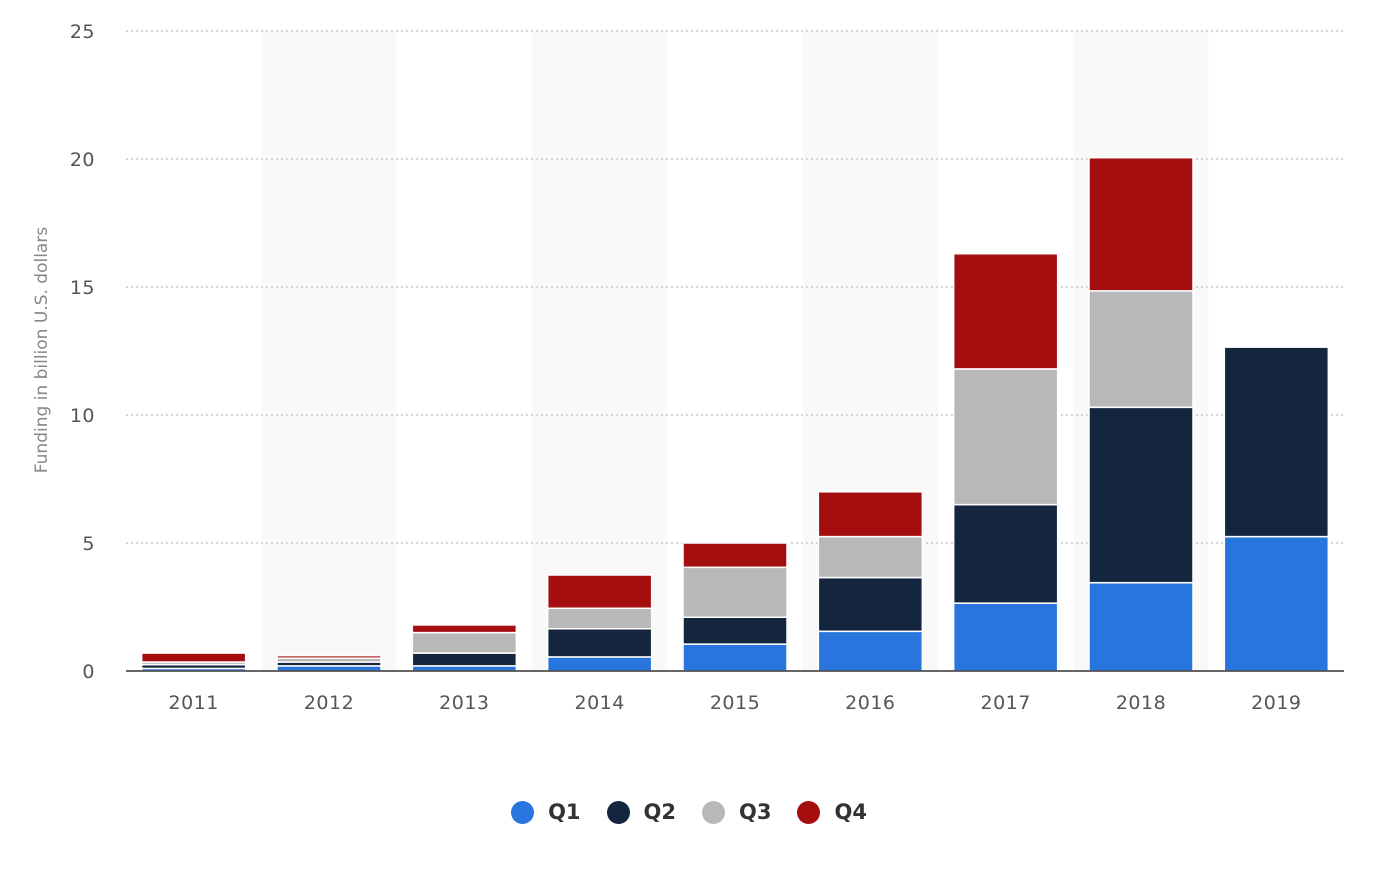 The image size is (1378, 874). Describe the element at coordinates (82, 416) in the screenshot. I see `y-tick-label: 10` at that location.